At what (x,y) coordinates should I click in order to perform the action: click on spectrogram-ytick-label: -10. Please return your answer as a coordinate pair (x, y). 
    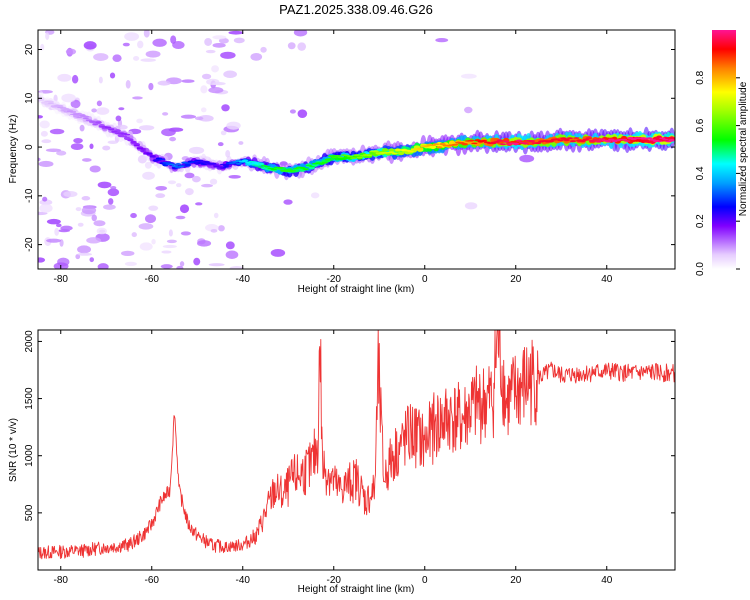
    Looking at the image, I should click on (29, 195).